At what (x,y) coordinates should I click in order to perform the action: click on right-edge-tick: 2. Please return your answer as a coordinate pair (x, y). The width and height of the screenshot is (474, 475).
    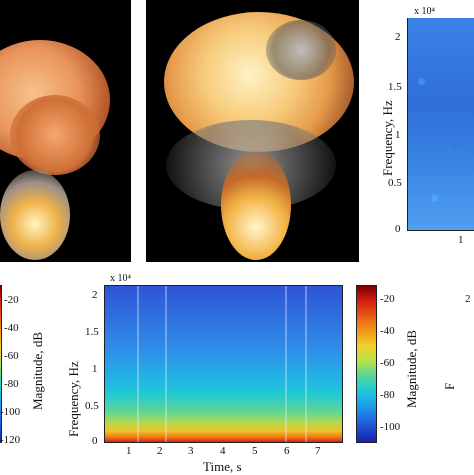
    Looking at the image, I should click on (468, 299).